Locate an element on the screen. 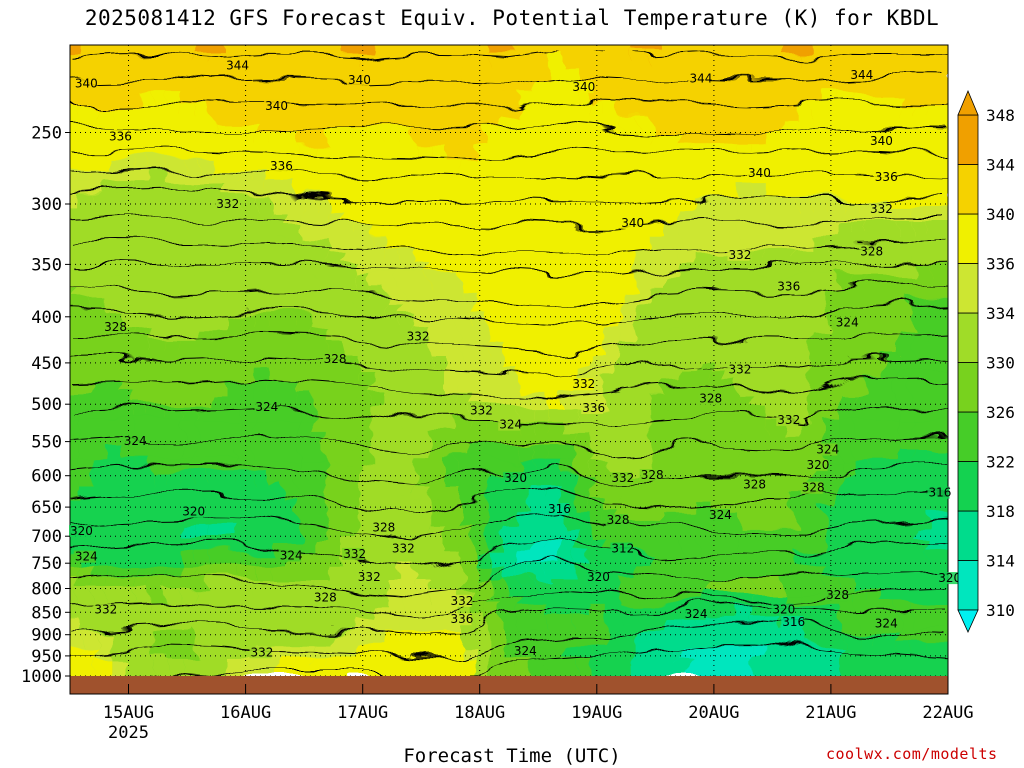  x-tick-label: 19AUG is located at coordinates (596, 713).